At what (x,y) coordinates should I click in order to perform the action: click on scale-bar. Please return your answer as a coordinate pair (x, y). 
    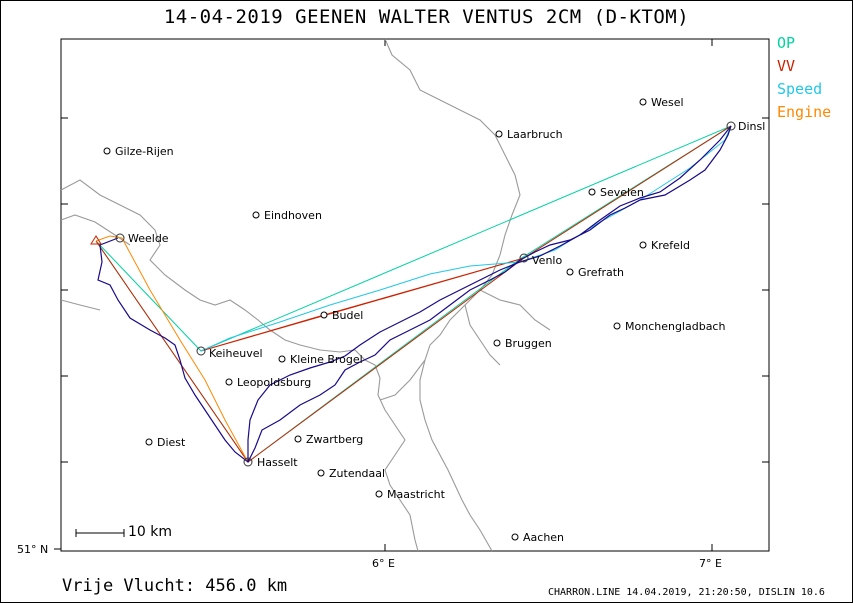
    Looking at the image, I should click on (100, 533).